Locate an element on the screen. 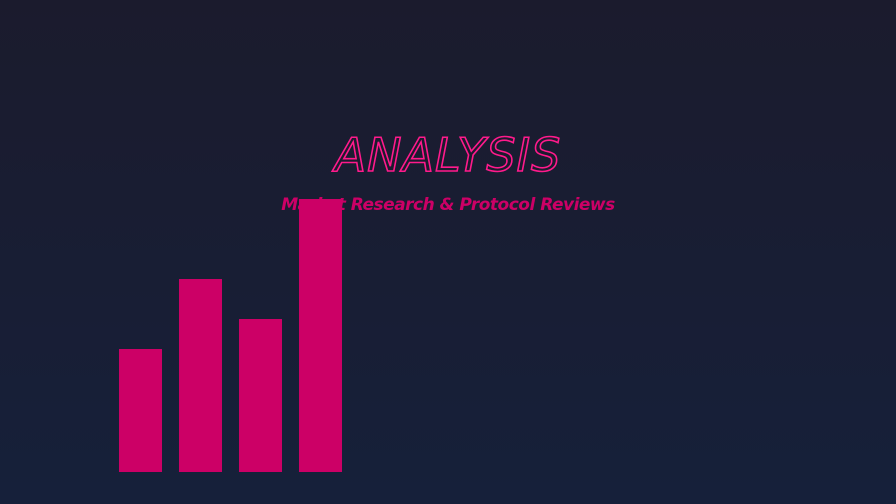 This screenshot has height=504, width=896. title: ANALYSIS is located at coordinates (447, 155).